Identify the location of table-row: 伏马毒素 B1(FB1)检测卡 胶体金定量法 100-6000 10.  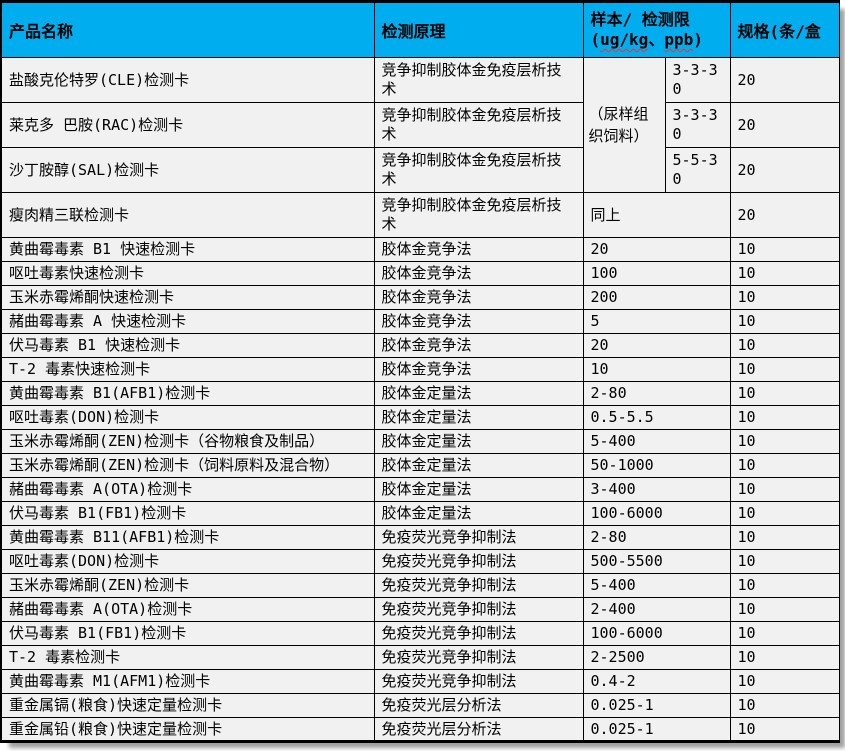
(420, 513).